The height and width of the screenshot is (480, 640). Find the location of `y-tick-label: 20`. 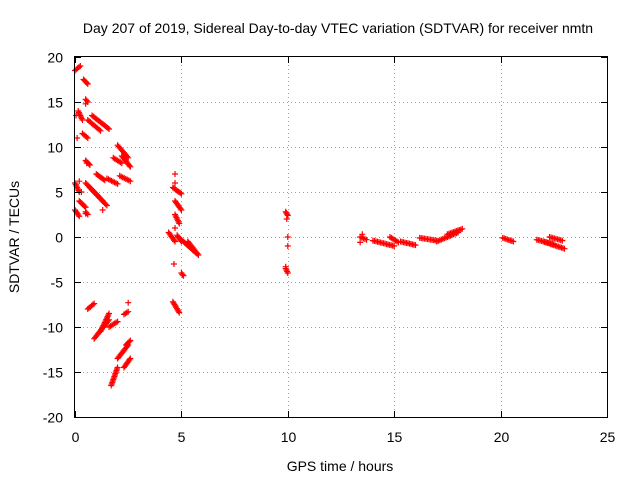

y-tick-label: 20 is located at coordinates (55, 58).